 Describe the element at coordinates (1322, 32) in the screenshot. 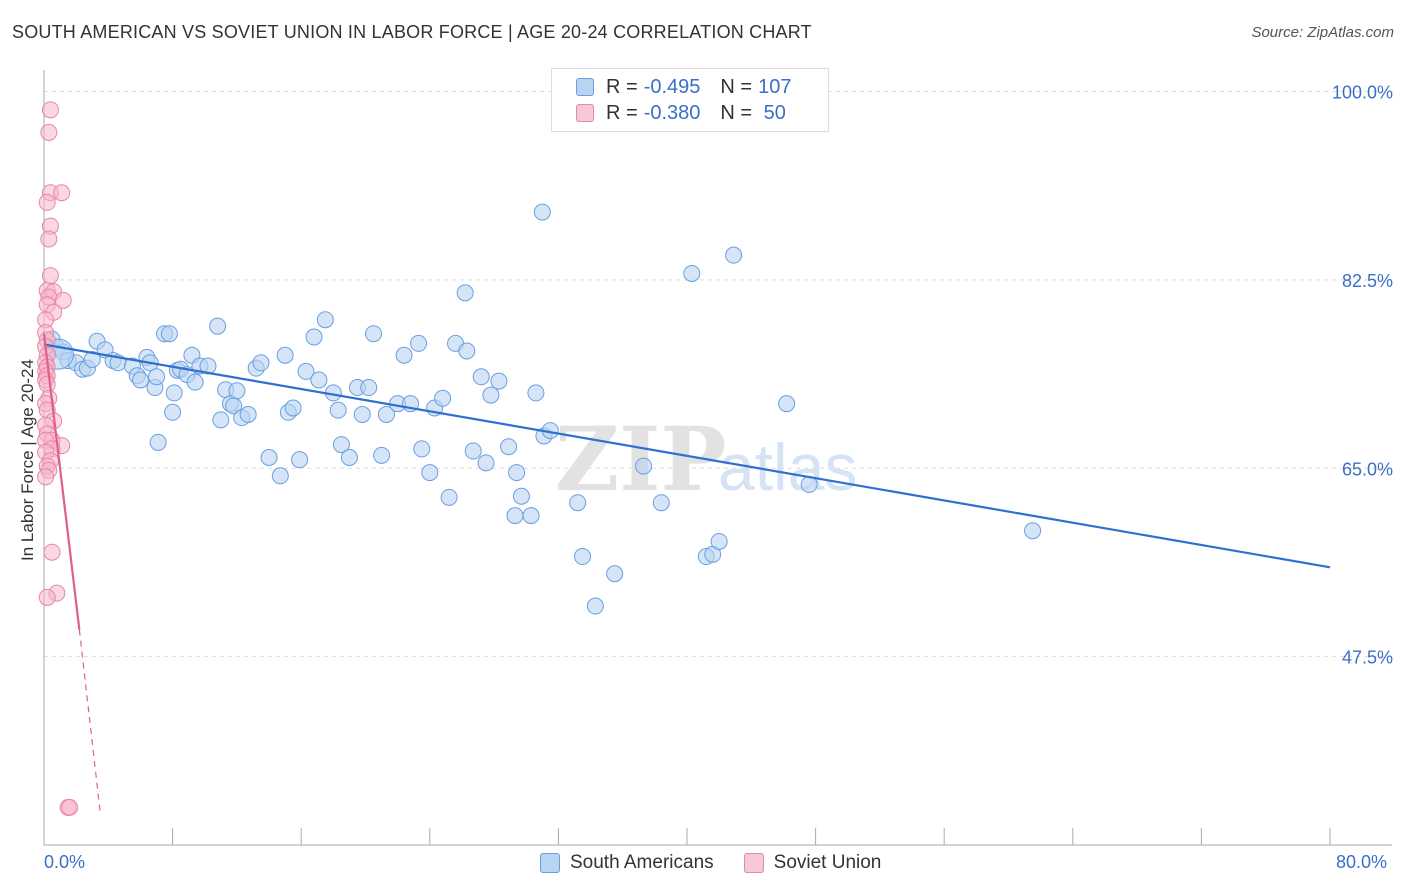

I see `source-label: Source: ZipAtlas.com` at that location.